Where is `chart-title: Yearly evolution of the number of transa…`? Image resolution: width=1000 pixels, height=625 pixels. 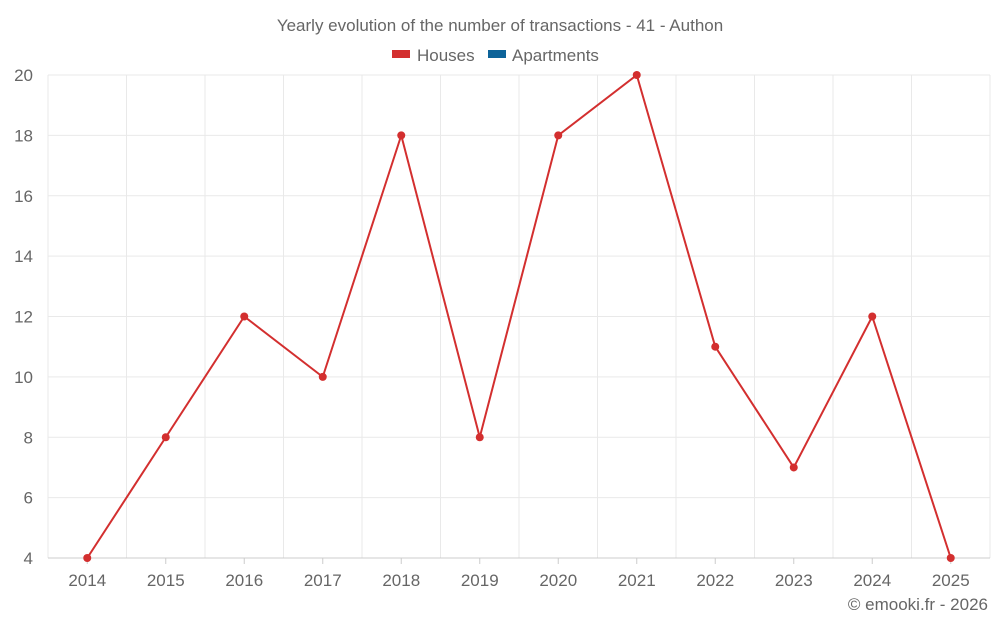 chart-title: Yearly evolution of the number of transa… is located at coordinates (500, 25).